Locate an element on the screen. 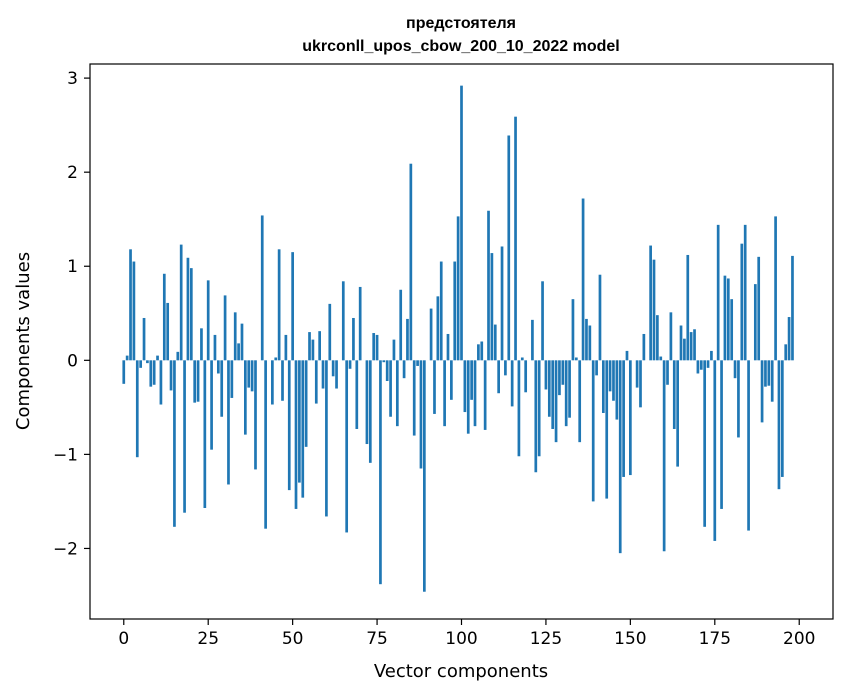 The height and width of the screenshot is (696, 847). y-axis-ticks: −2 −1 0 1 2 3 is located at coordinates (71, 314).